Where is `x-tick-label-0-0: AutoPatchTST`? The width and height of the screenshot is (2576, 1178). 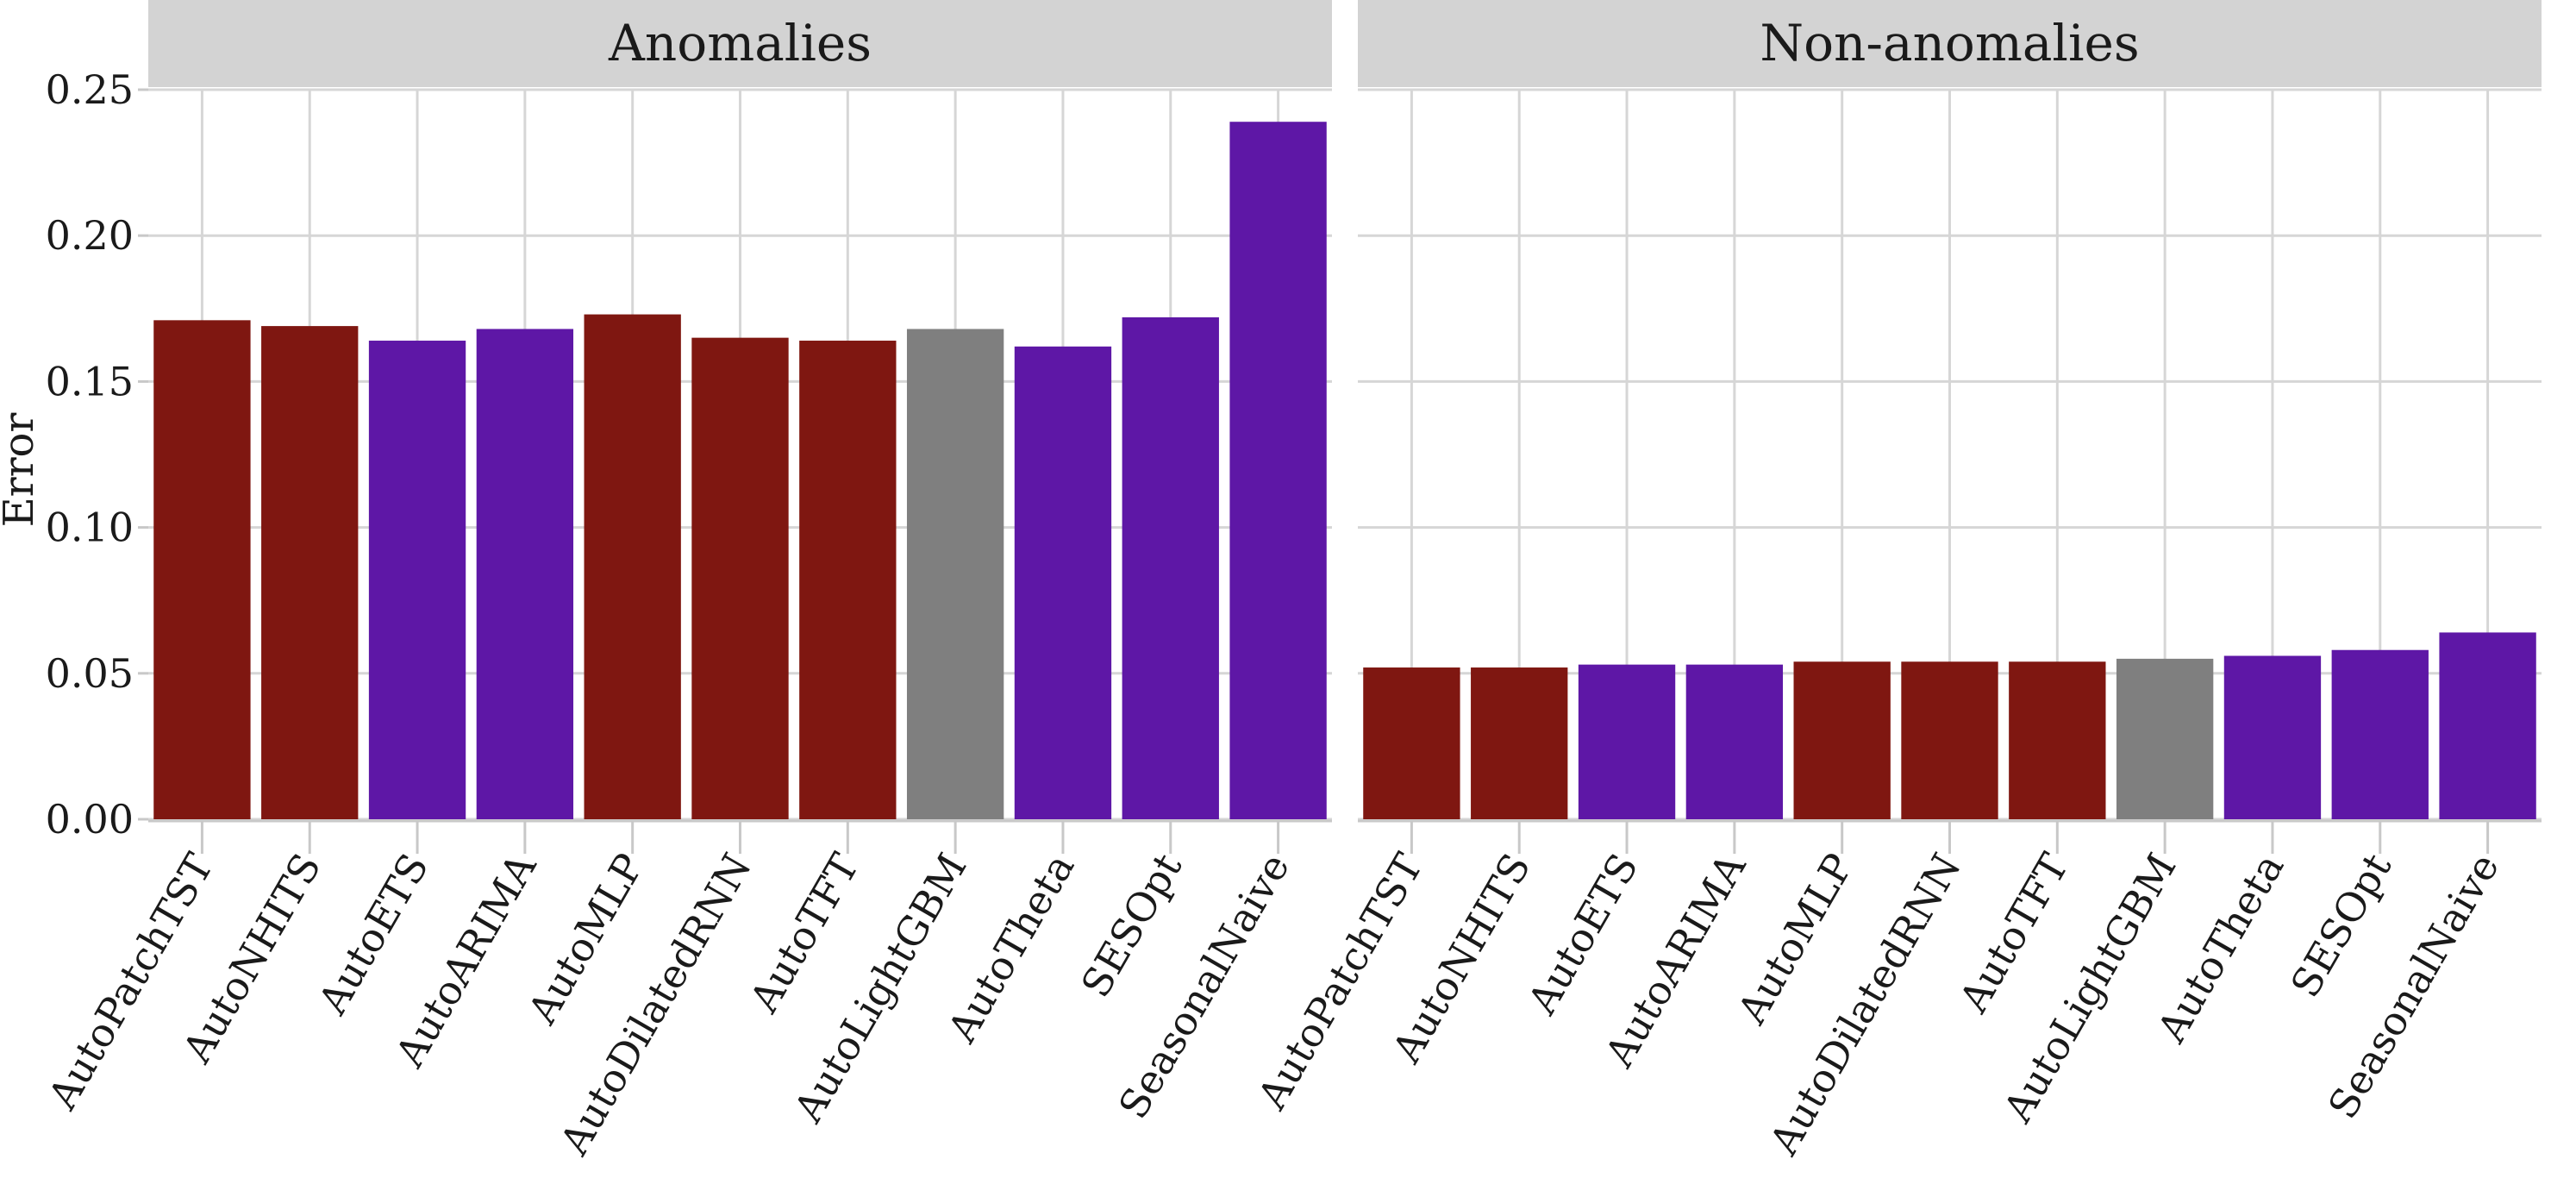 x-tick-label-0-0: AutoPatchTST is located at coordinates (130, 982).